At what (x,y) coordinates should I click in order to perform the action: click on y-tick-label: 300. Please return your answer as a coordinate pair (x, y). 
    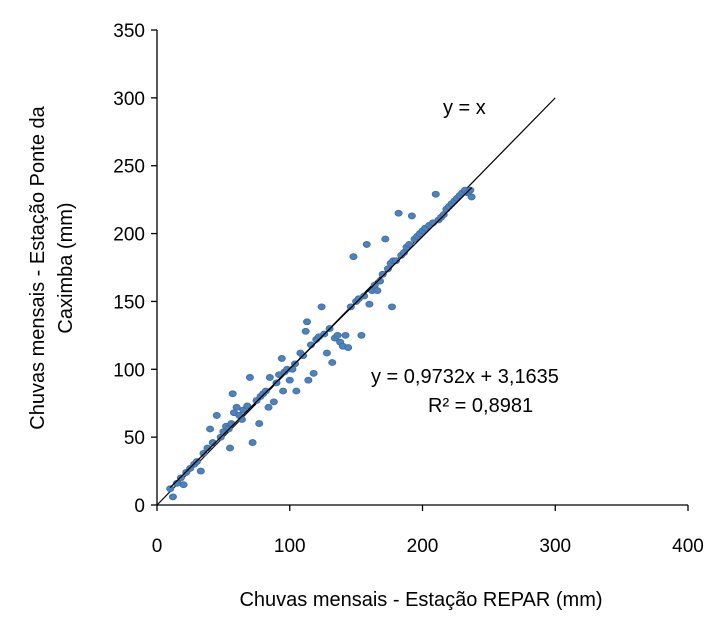
    Looking at the image, I should click on (129, 99).